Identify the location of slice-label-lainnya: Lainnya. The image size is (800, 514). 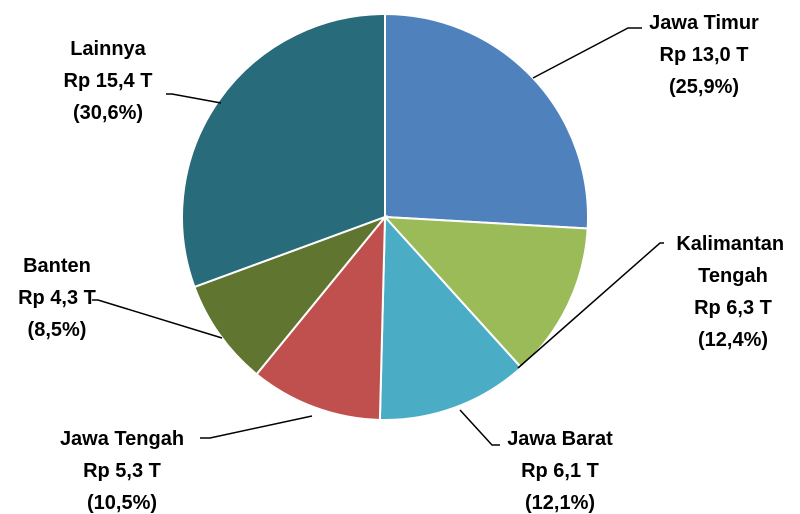
(108, 49).